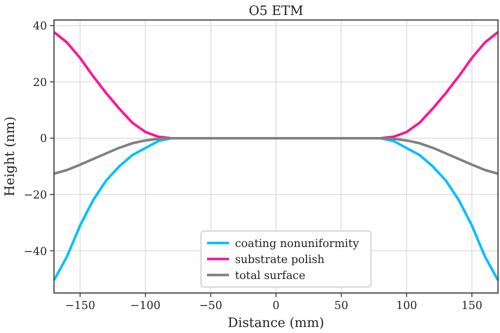 The image size is (500, 333). Describe the element at coordinates (145, 305) in the screenshot. I see `x-tick-label: −100` at that location.